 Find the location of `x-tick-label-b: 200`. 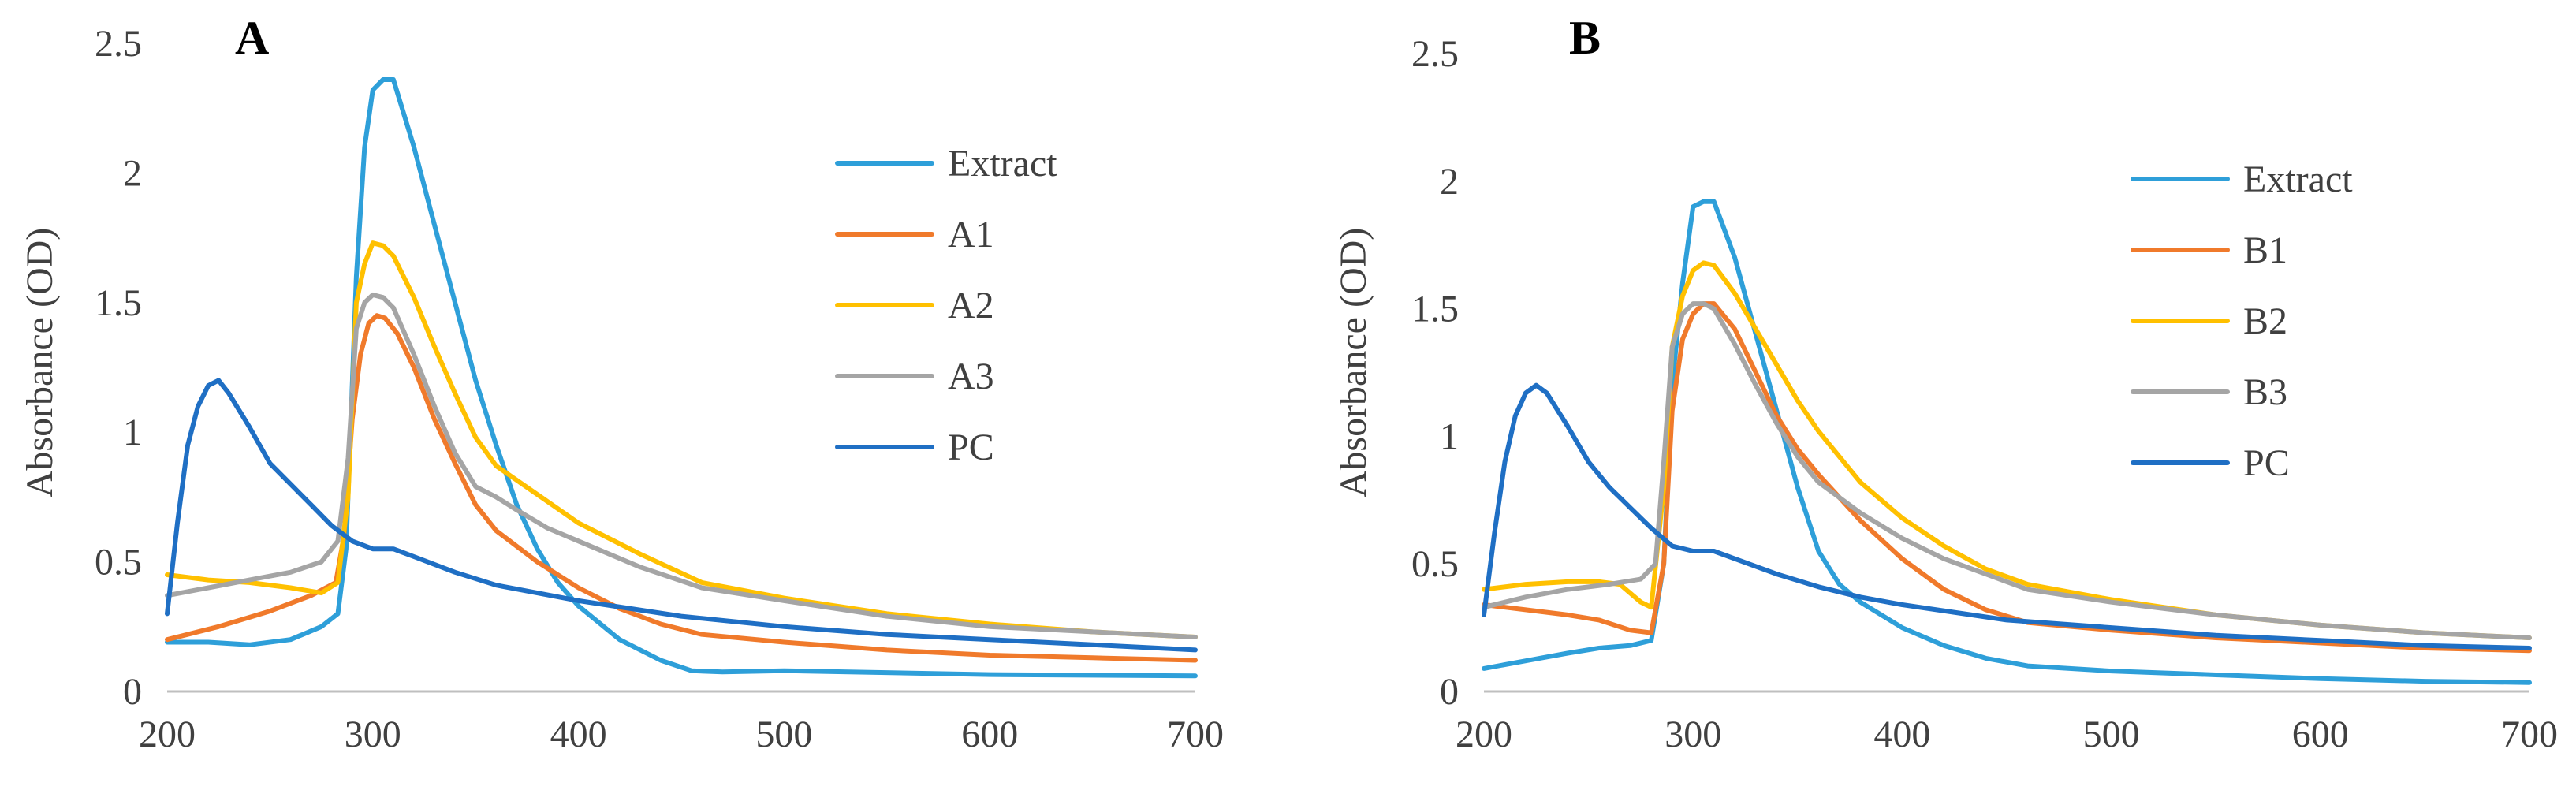

x-tick-label-b: 200 is located at coordinates (1484, 735).